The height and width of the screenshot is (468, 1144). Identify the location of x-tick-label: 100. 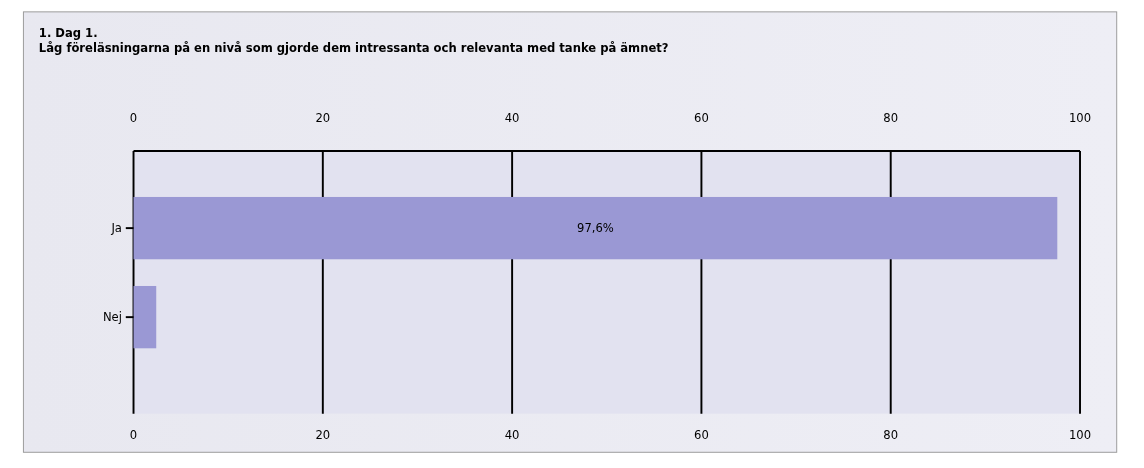
(1080, 117).